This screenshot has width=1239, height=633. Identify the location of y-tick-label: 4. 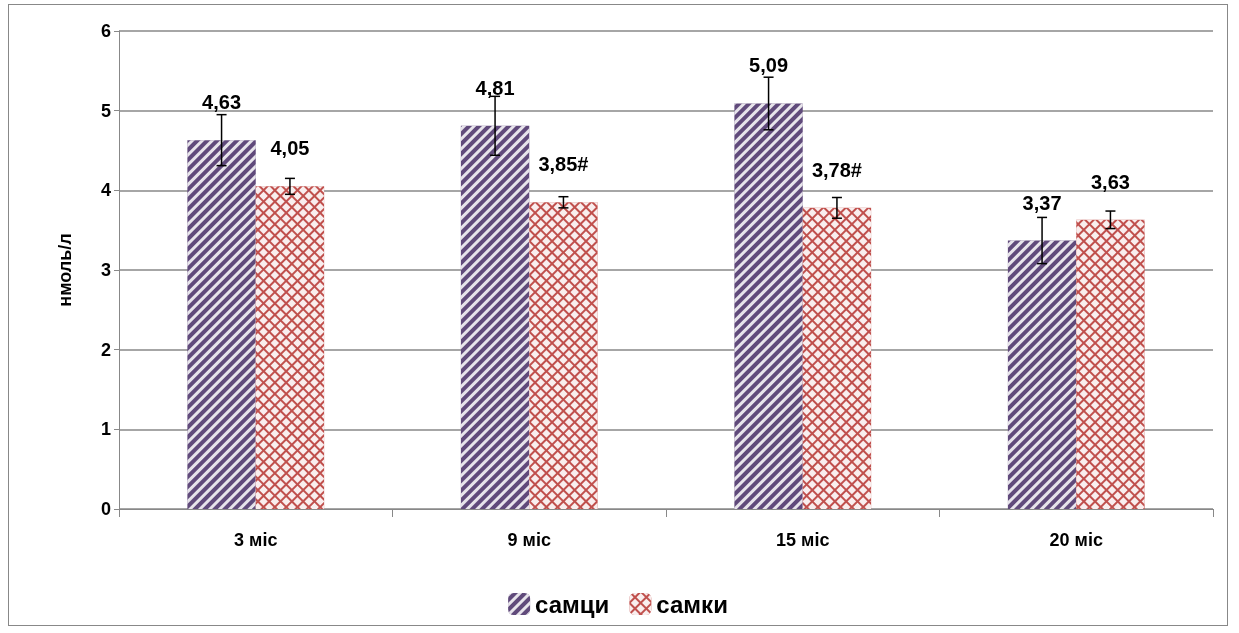
(105, 190).